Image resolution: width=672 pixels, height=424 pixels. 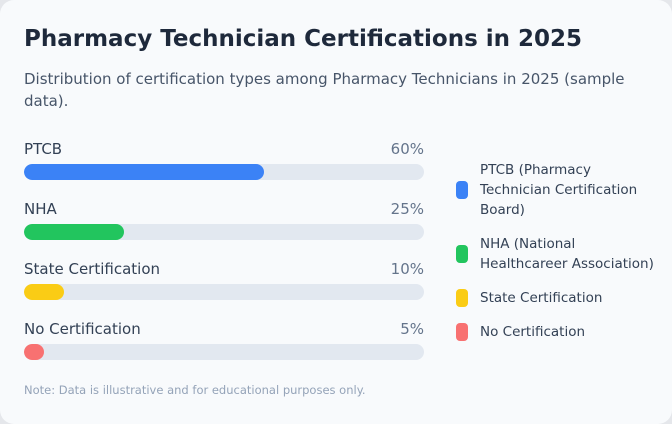 What do you see at coordinates (92, 269) in the screenshot?
I see `bar-label: State Certification` at bounding box center [92, 269].